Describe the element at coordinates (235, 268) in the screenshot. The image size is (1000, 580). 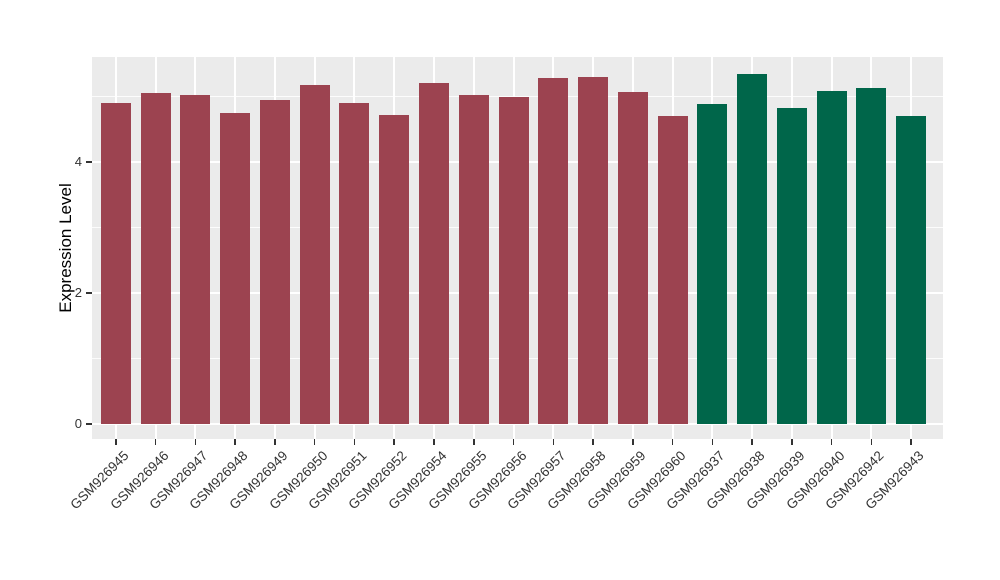
I see `bar-GSM926948` at that location.